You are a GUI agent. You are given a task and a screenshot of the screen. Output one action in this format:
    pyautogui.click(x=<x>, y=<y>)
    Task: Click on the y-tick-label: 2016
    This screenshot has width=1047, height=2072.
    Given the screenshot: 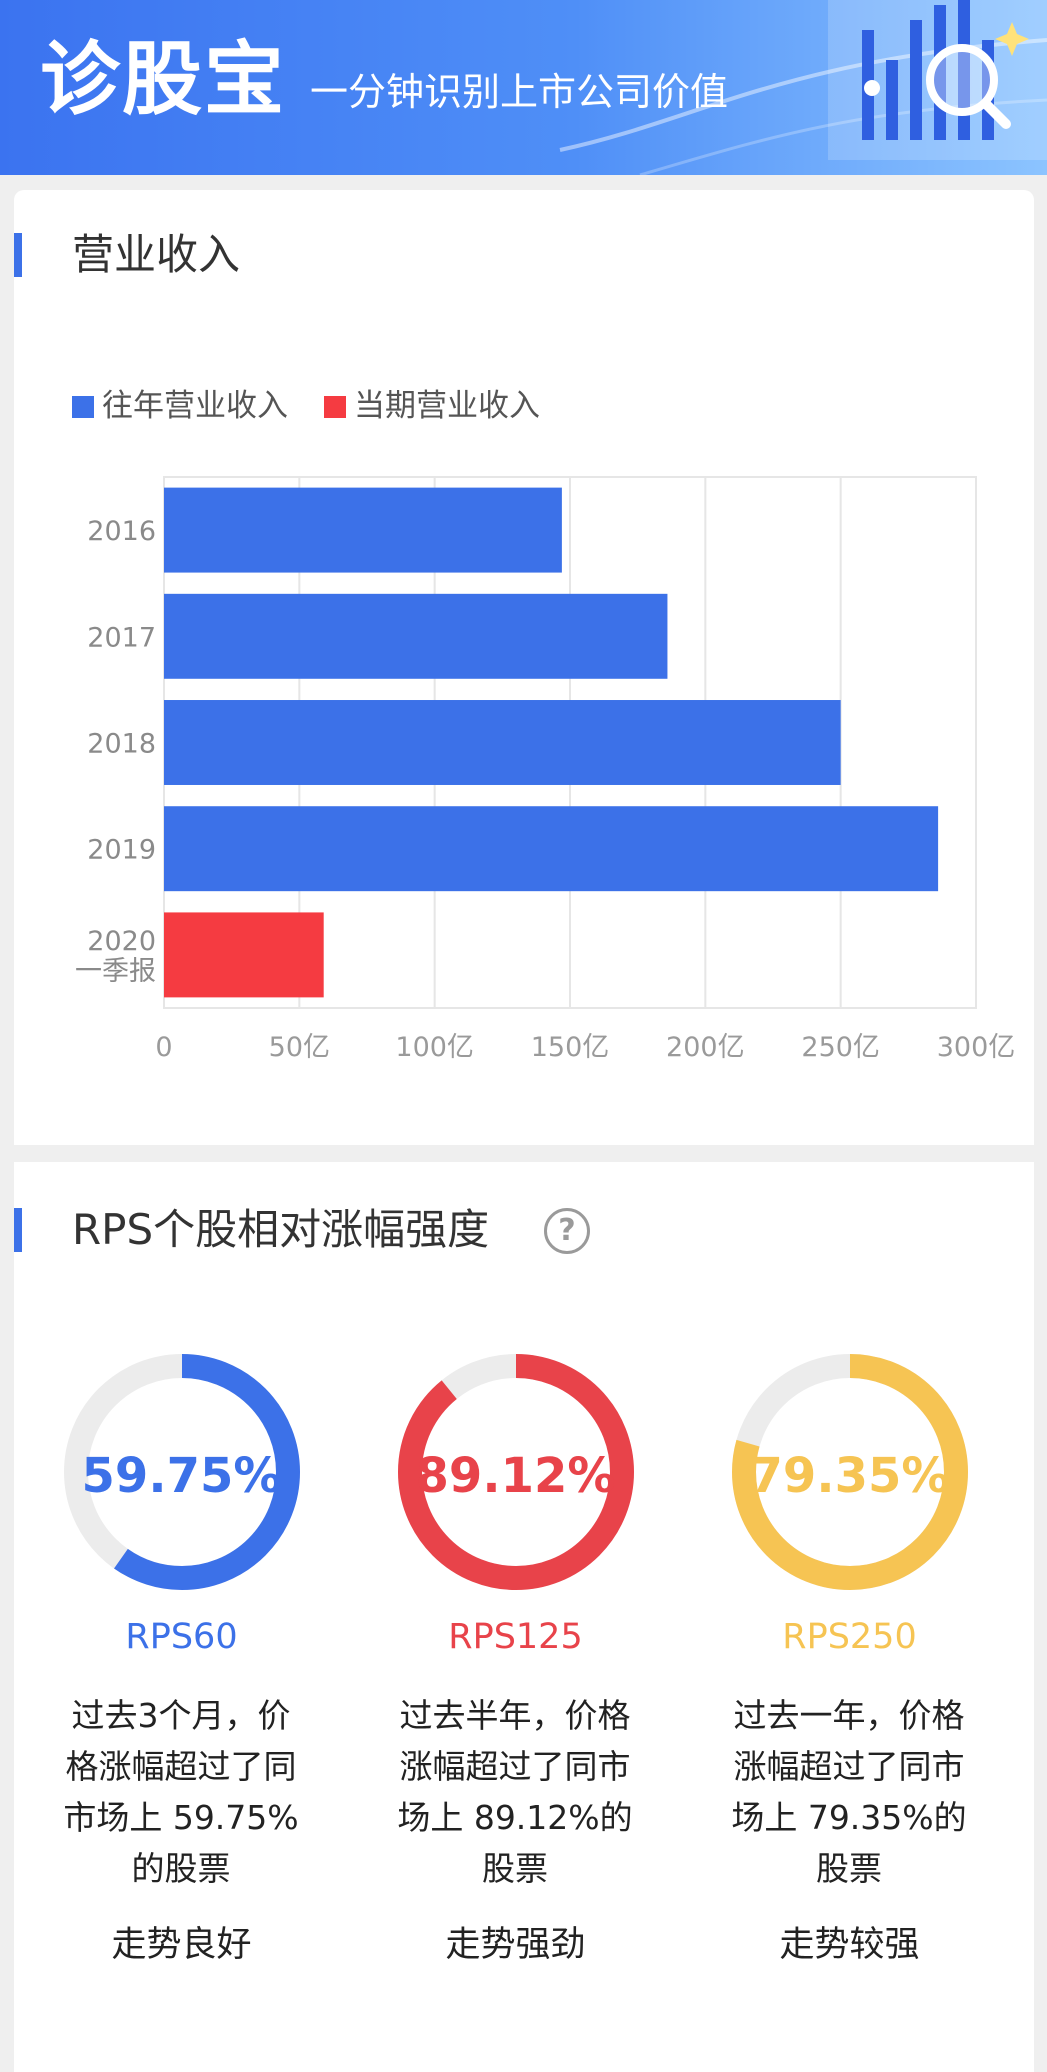 What is the action you would take?
    pyautogui.click(x=121, y=531)
    